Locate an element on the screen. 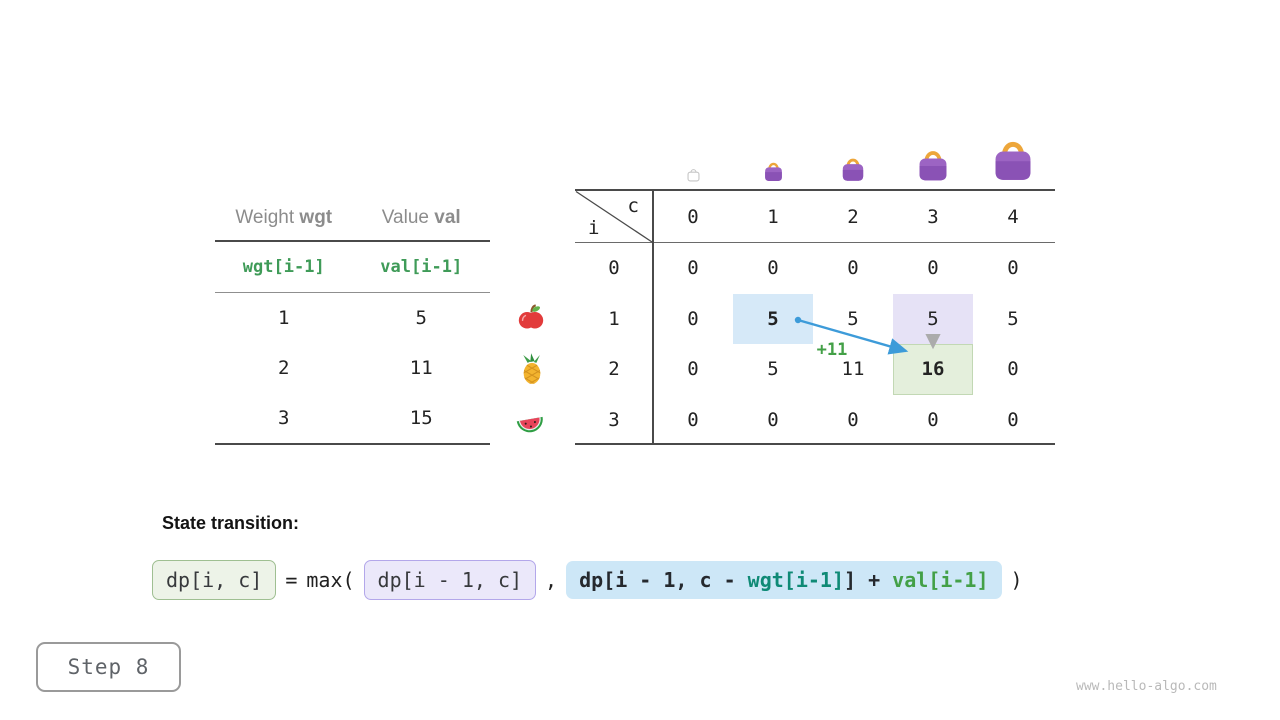 Image resolution: width=1280 pixels, height=720 pixels. val-code-label: val[i-1] is located at coordinates (421, 267).